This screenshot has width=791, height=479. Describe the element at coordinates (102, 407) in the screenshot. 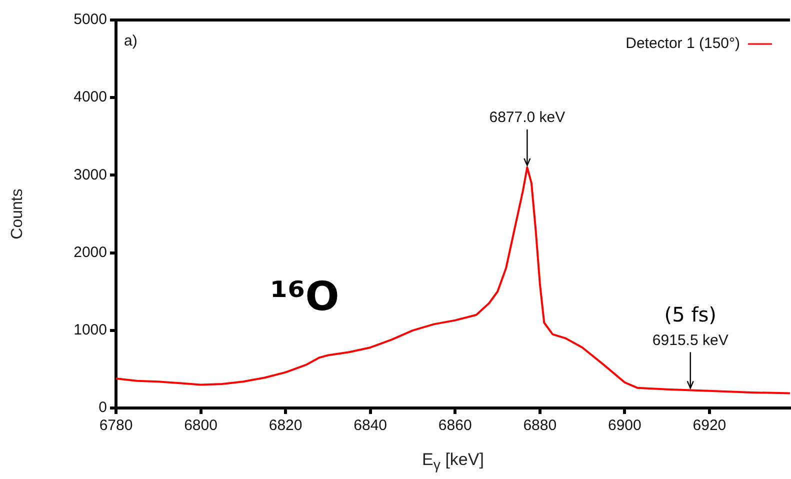

I see `y-tick-label: 0` at that location.